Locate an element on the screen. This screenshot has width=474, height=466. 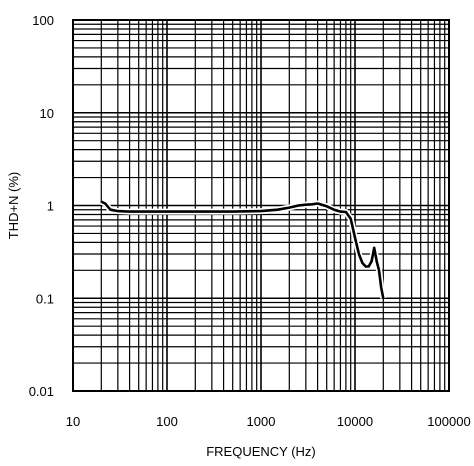
y-tick-label: 0.01 is located at coordinates (41, 391).